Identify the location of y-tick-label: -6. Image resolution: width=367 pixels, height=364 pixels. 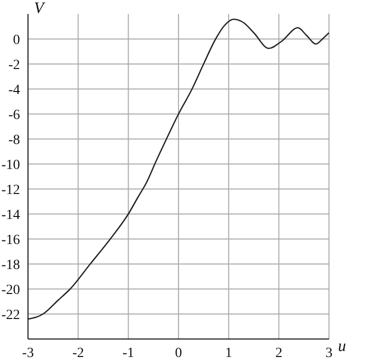
(14, 115).